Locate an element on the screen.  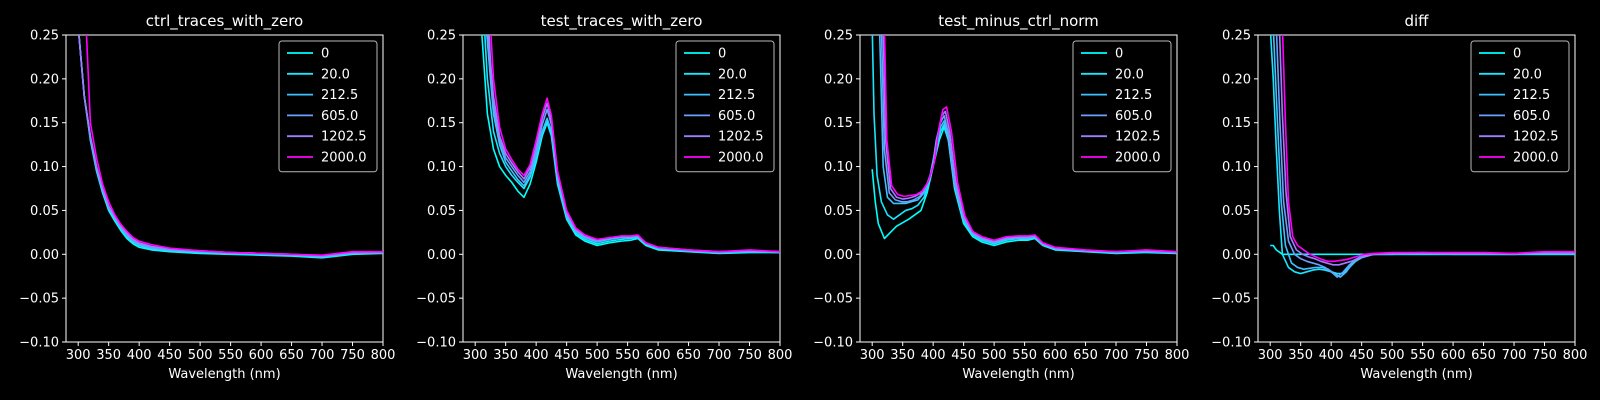
chart-title: test_minus_ctrl_norm is located at coordinates (1018, 21).